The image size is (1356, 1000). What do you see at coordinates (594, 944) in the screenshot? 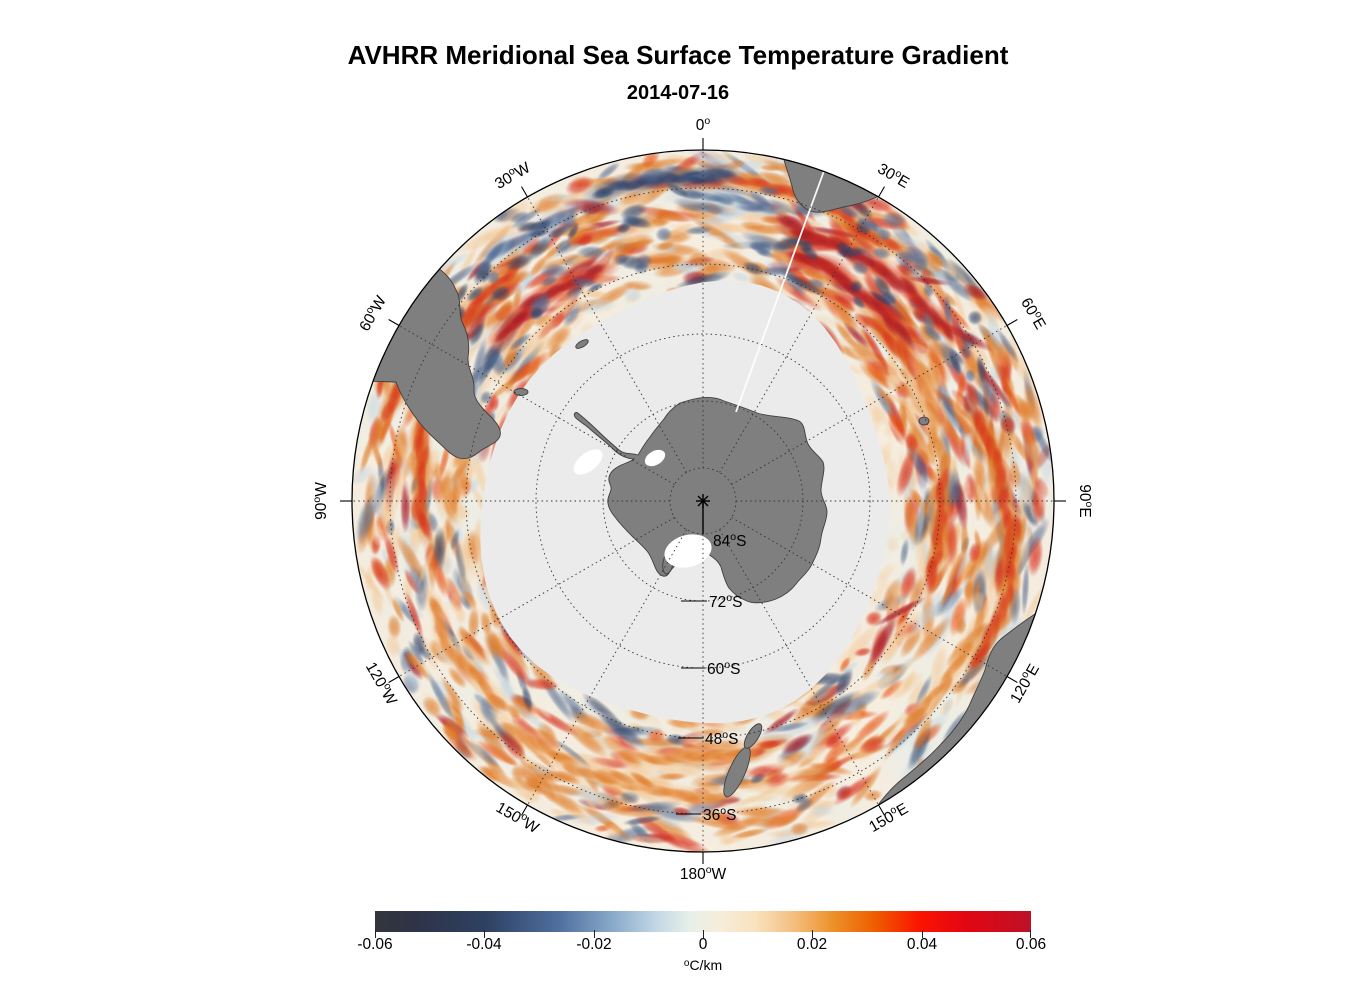
I see `colorbar-tick-label: -0.02` at bounding box center [594, 944].